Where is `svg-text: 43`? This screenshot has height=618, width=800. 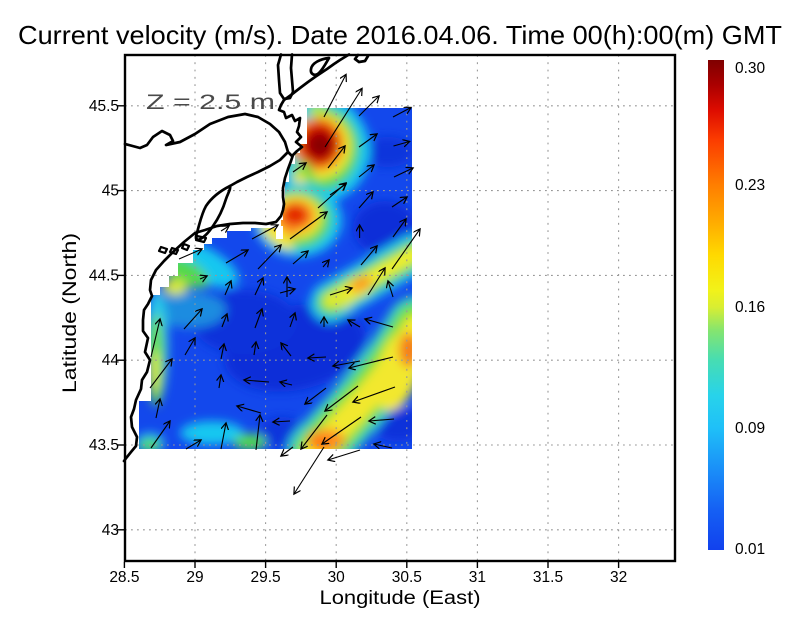 svg-text: 43 is located at coordinates (110, 530).